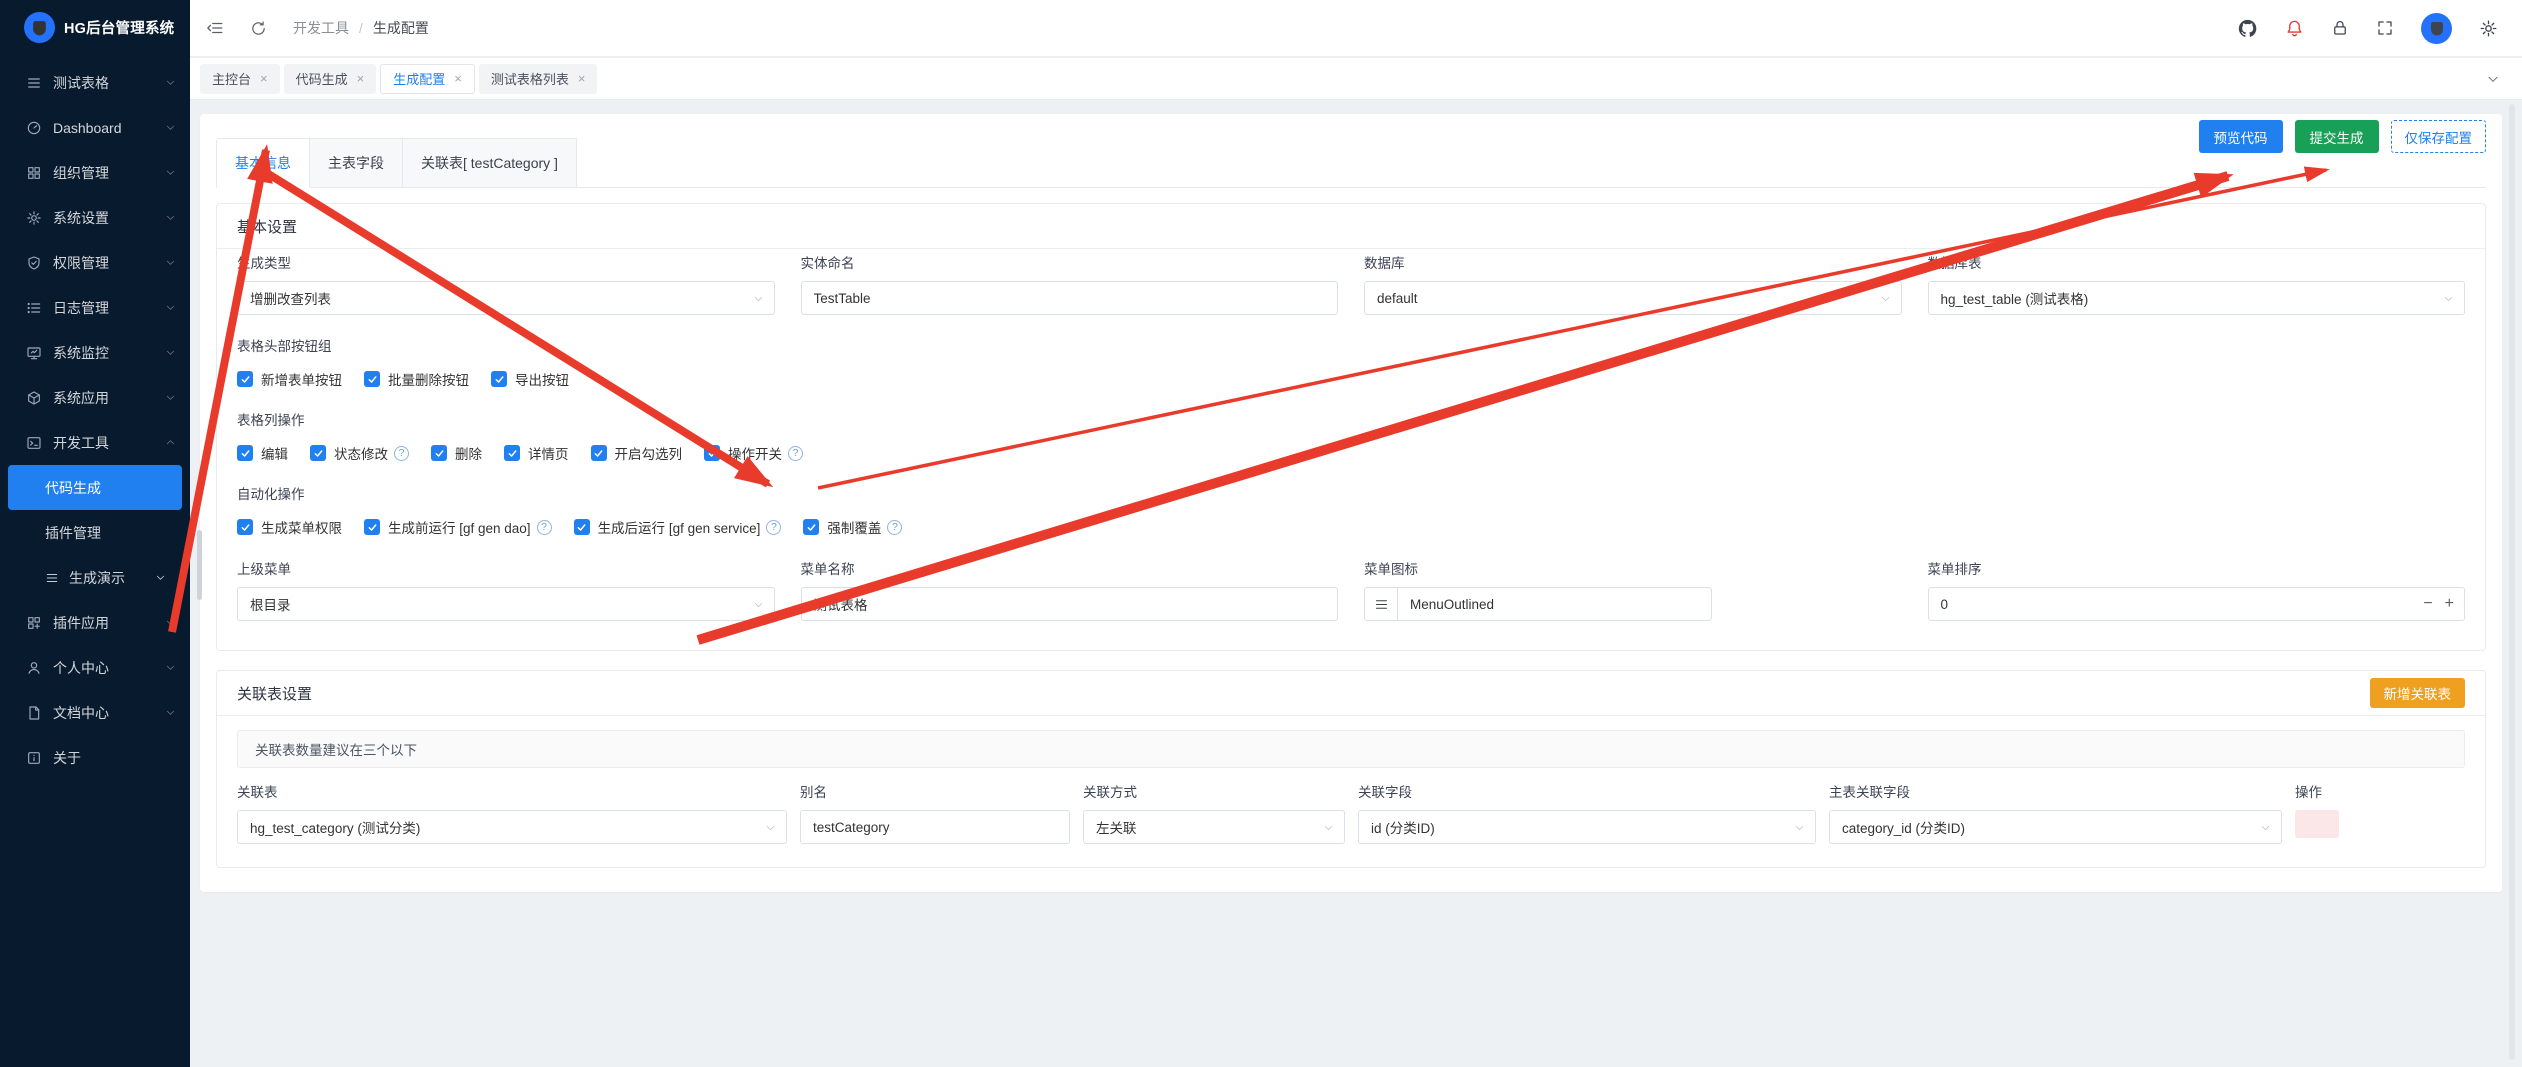 Image resolution: width=2522 pixels, height=1067 pixels. Describe the element at coordinates (95, 487) in the screenshot. I see `sidebar-subitem-code-generation: 代码生成` at that location.